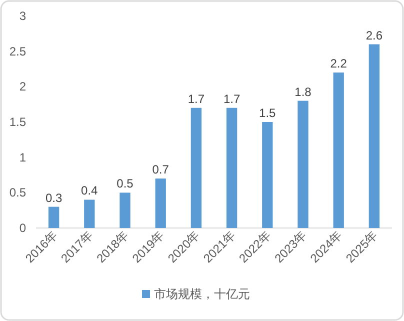 This screenshot has height=321, width=404. Describe the element at coordinates (267, 113) in the screenshot. I see `data-label: 1.5` at that location.